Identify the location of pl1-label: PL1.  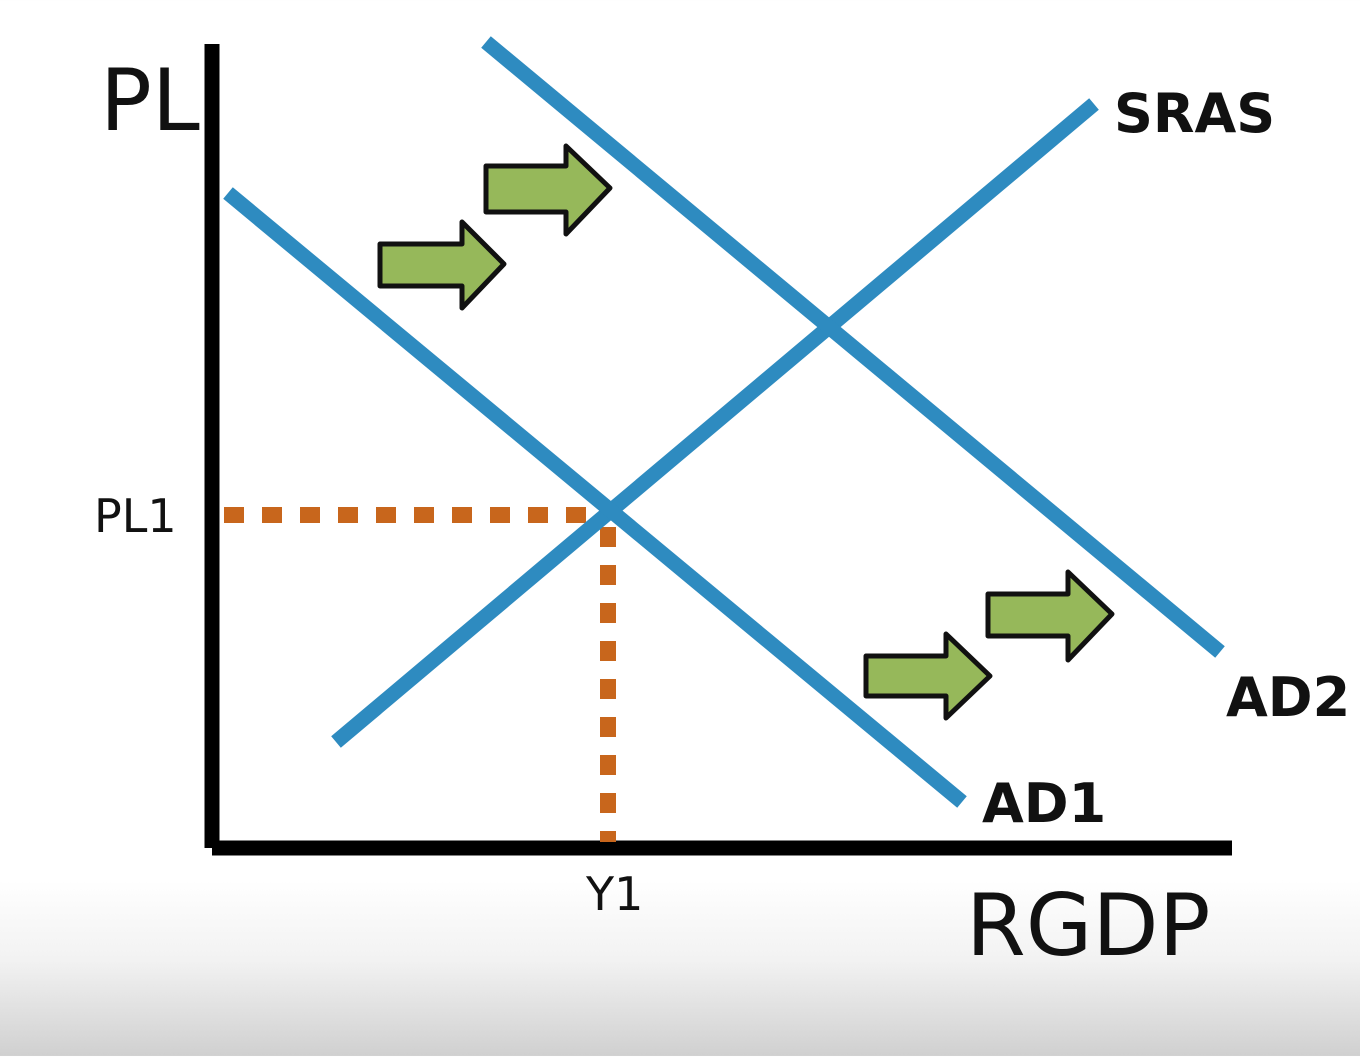
(135, 516).